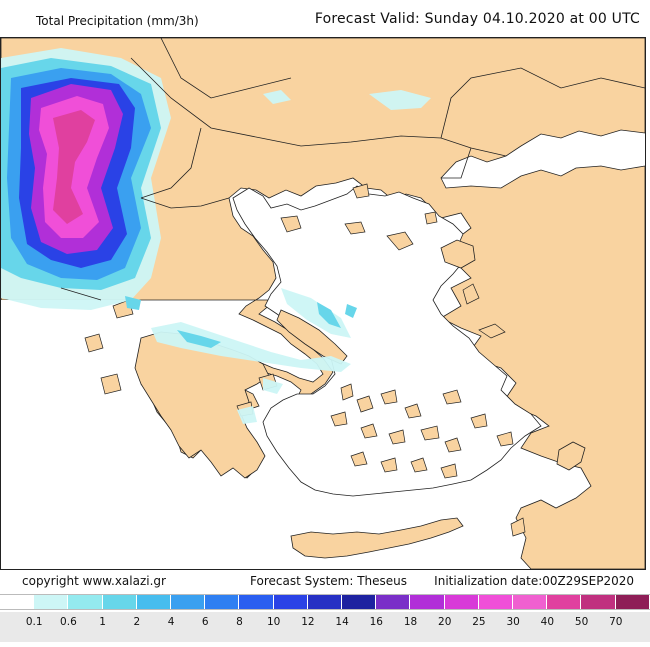 Image resolution: width=650 pixels, height=647 pixels. Describe the element at coordinates (76, 169) in the screenshot. I see `precip-very-heavy` at that location.